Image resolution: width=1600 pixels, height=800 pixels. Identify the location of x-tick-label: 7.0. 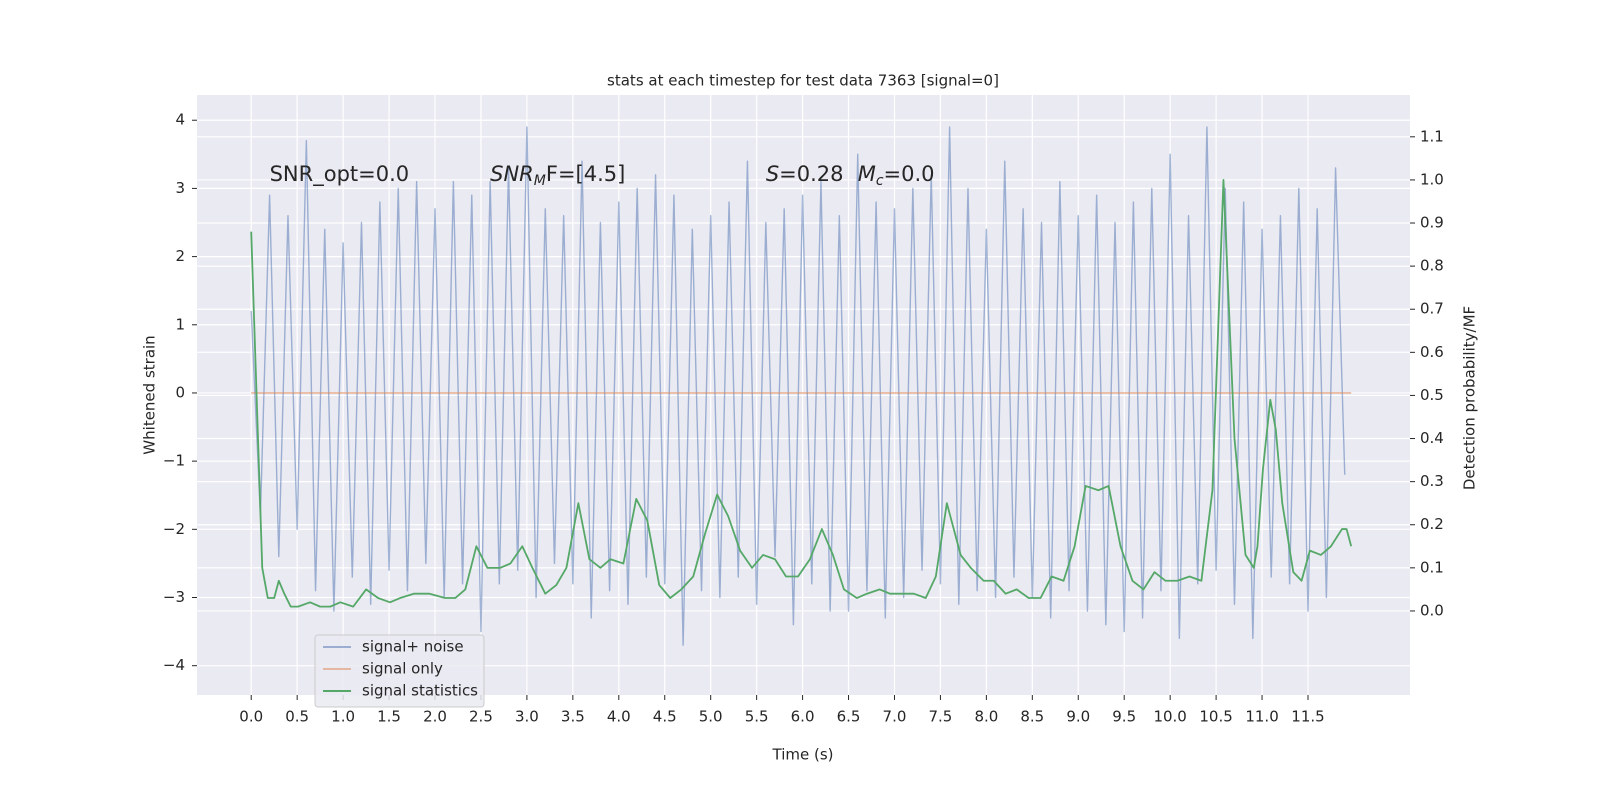
(895, 717).